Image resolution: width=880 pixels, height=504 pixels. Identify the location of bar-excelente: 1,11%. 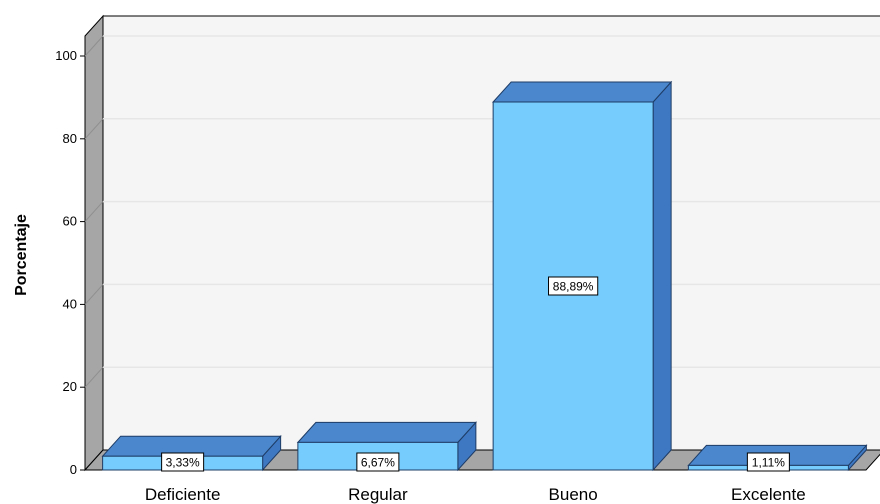
(777, 458).